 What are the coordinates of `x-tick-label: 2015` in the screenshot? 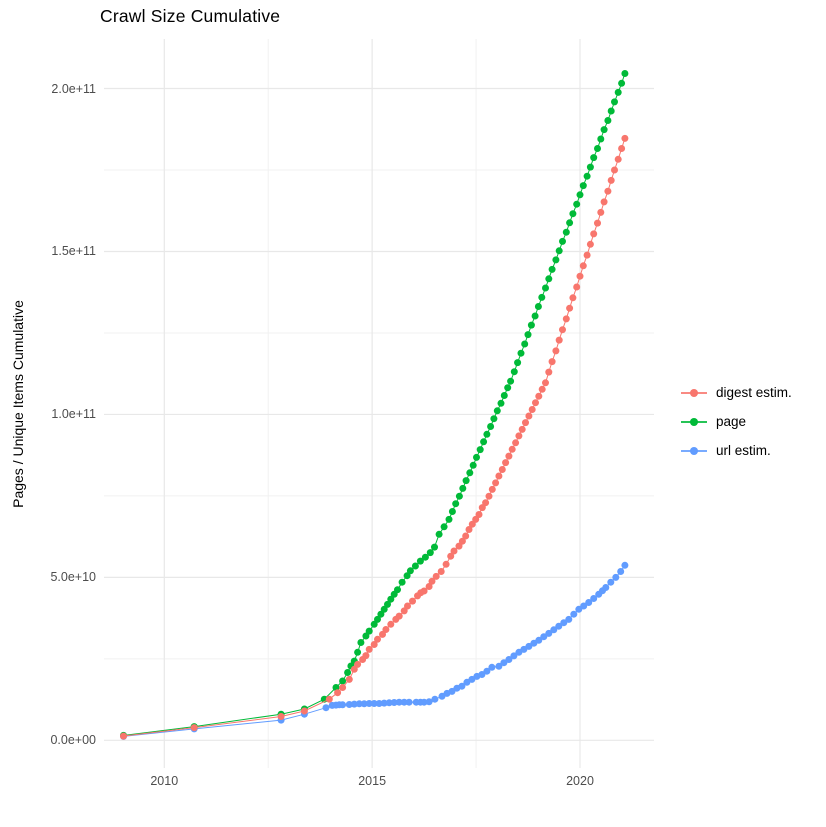 It's located at (372, 781).